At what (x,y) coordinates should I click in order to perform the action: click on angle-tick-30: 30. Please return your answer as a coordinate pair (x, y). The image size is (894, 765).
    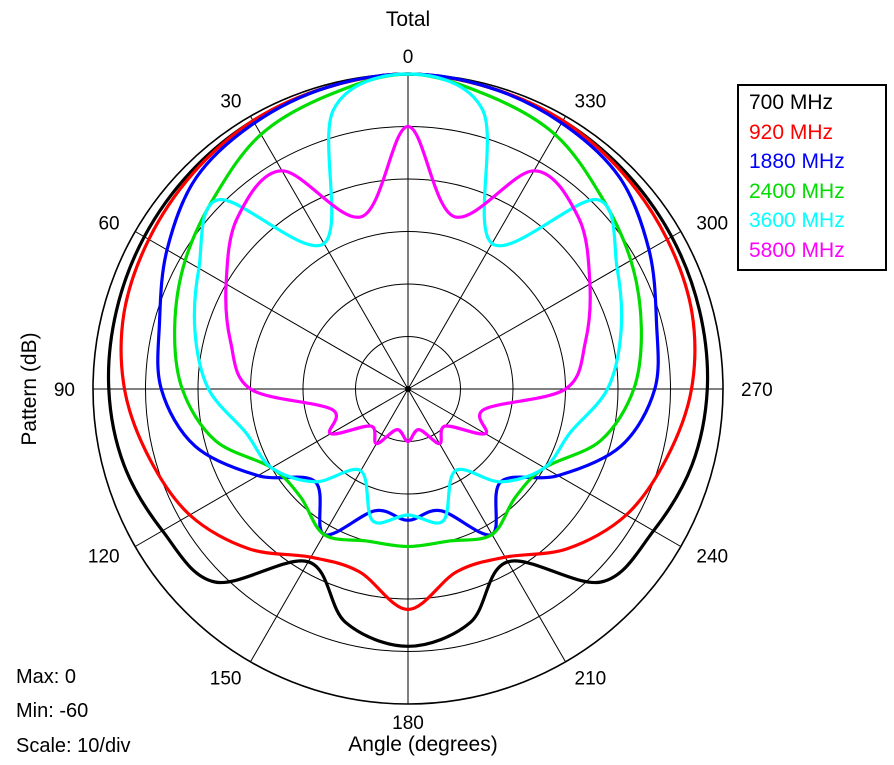
    Looking at the image, I should click on (230, 102).